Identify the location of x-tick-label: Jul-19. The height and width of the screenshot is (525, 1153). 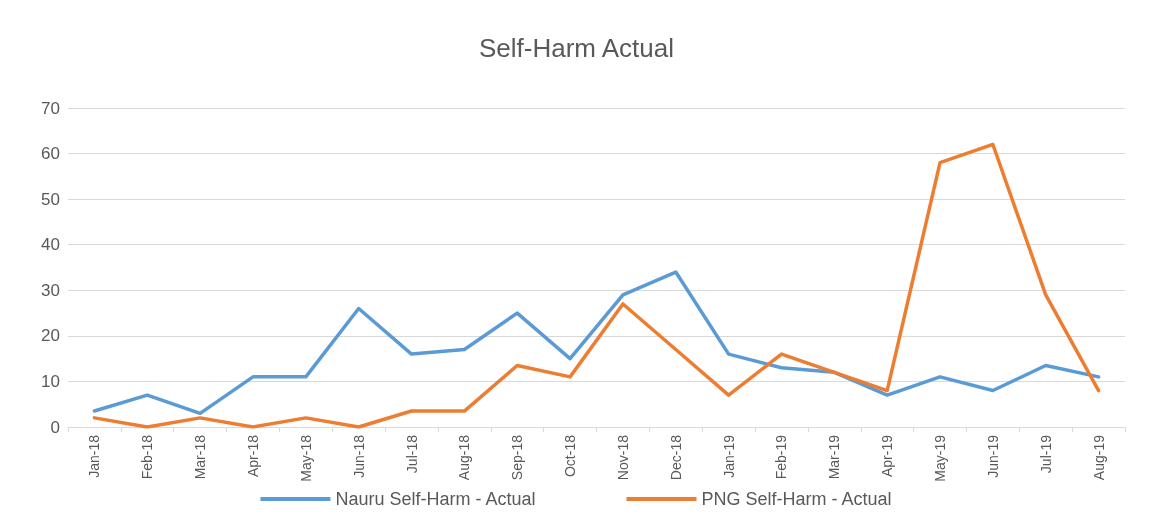
(1045, 454).